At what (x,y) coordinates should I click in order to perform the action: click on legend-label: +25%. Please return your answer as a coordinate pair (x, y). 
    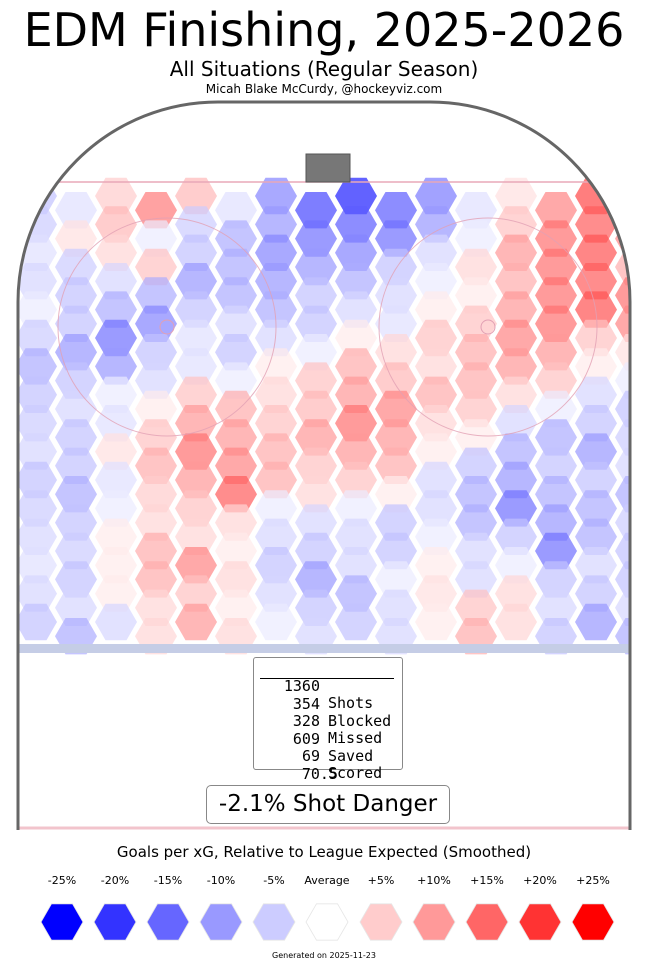
    Looking at the image, I should click on (593, 880).